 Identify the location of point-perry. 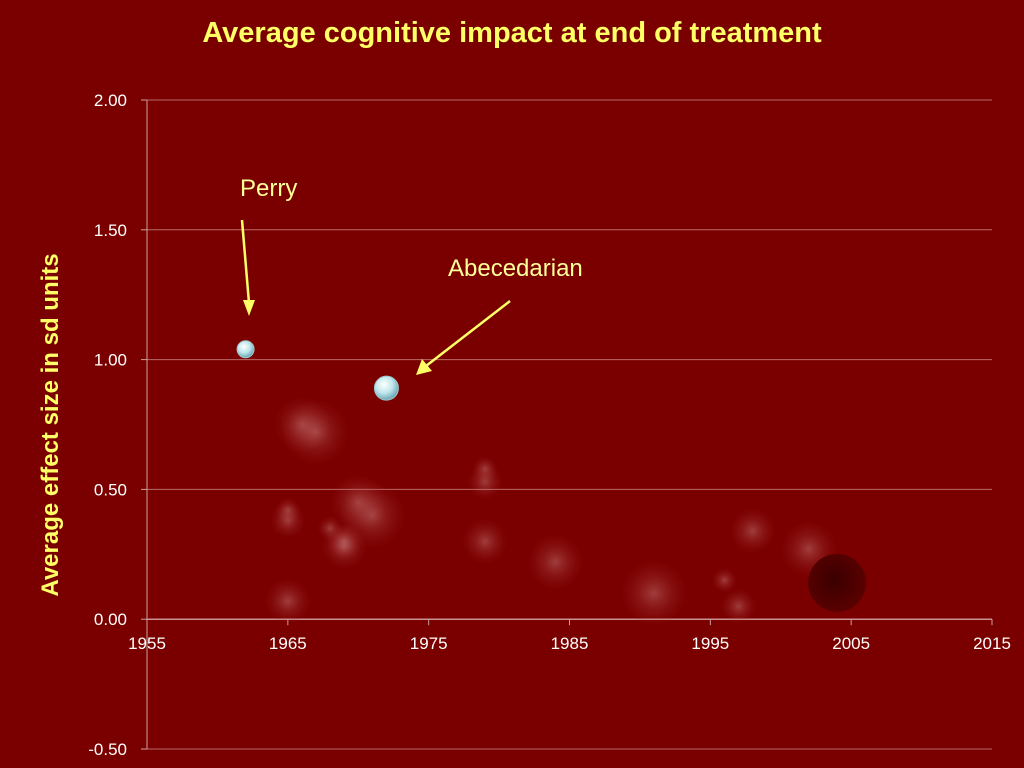
(245, 349).